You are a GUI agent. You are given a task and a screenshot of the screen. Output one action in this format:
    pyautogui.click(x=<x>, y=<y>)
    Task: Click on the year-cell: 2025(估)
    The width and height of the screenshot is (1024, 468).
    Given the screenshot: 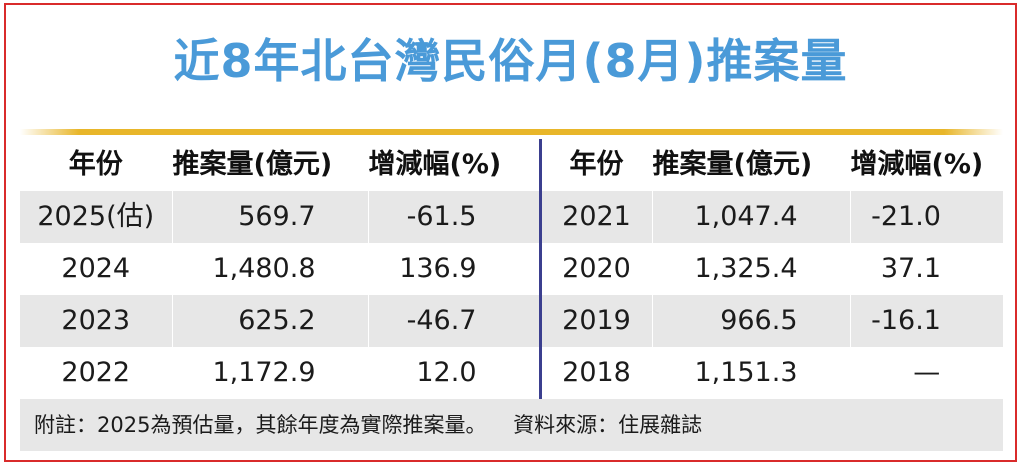 What is the action you would take?
    pyautogui.click(x=96, y=217)
    